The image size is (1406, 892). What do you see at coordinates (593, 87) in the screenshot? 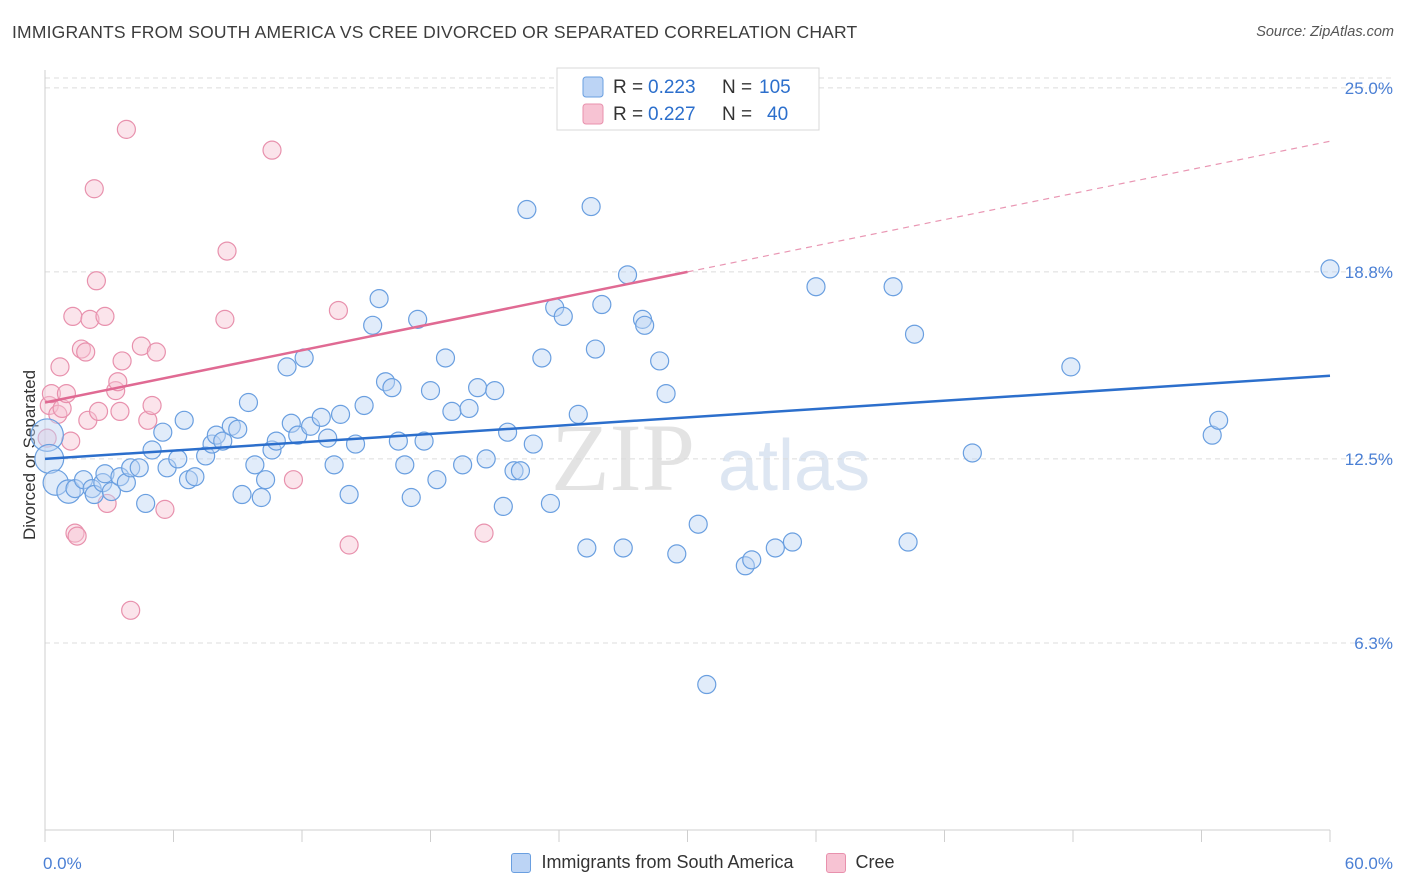
I see `legend-swatch-south-america` at bounding box center [593, 87].